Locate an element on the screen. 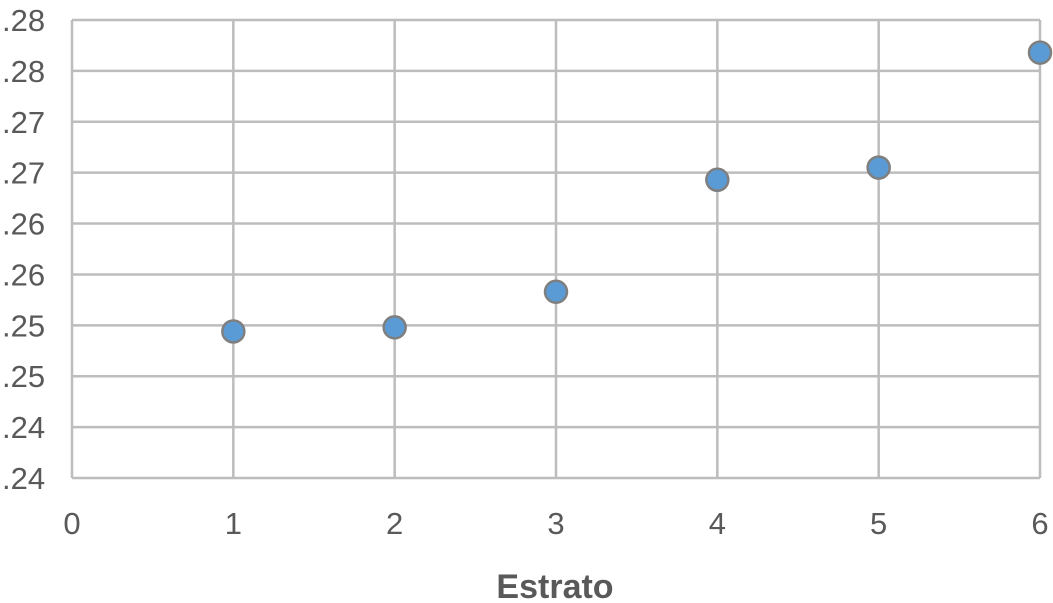  x-tick-label: 3 is located at coordinates (555, 523).